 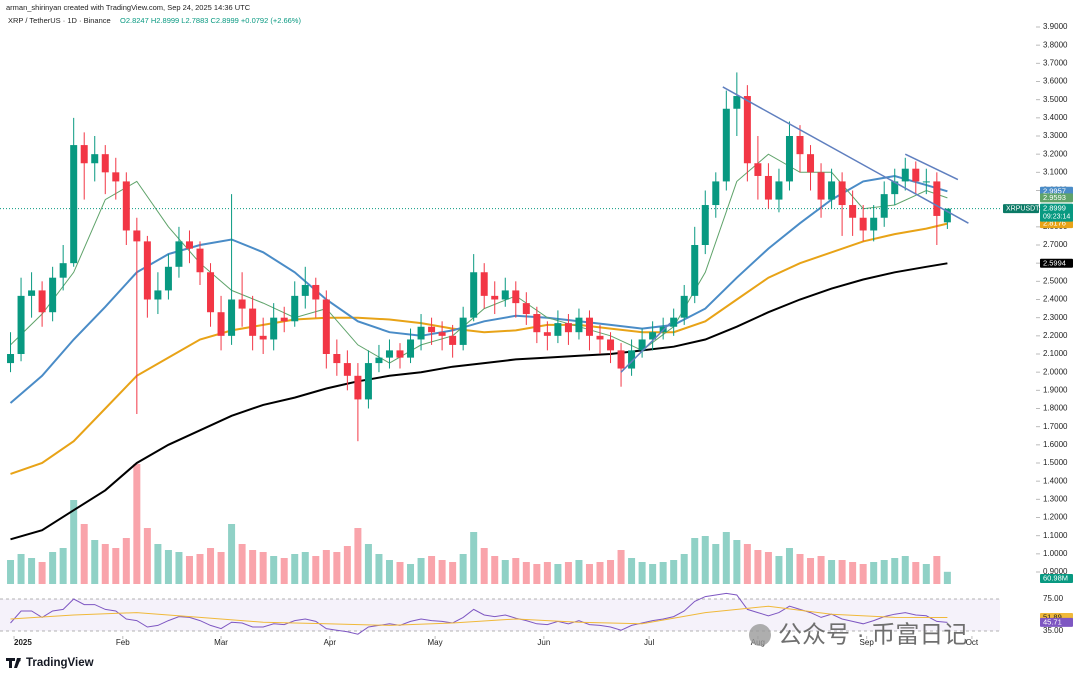 What do you see at coordinates (931, 167) in the screenshot?
I see `trendline` at bounding box center [931, 167].